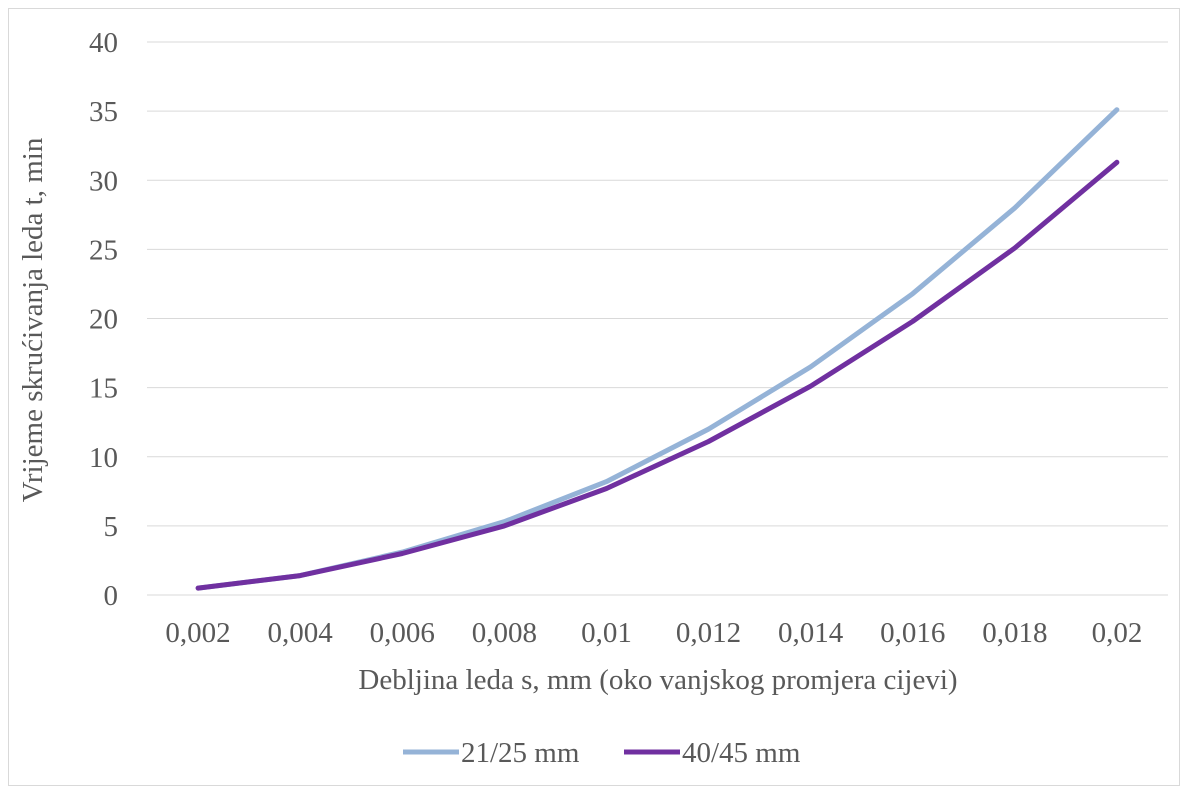 Image resolution: width=1184 pixels, height=789 pixels. What do you see at coordinates (197, 633) in the screenshot?
I see `x-tick-label: 0,002` at bounding box center [197, 633].